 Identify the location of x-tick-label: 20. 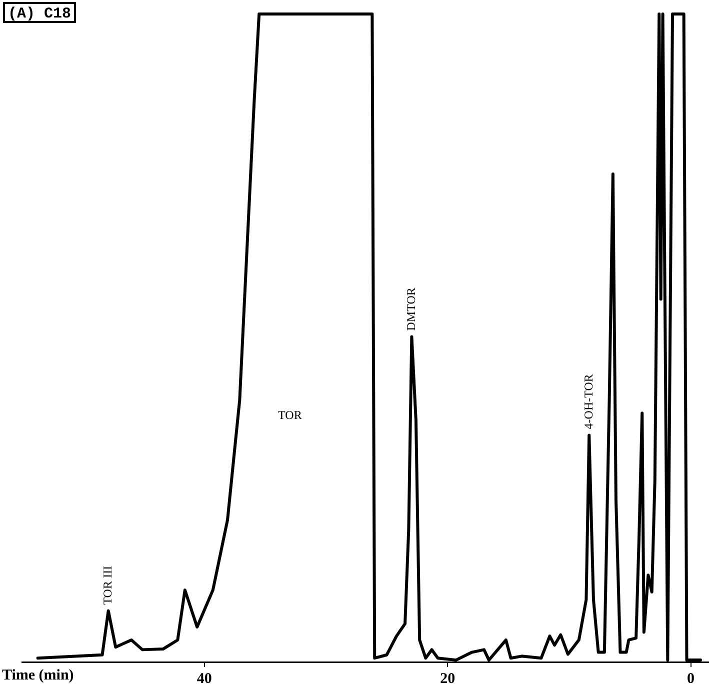
(448, 678).